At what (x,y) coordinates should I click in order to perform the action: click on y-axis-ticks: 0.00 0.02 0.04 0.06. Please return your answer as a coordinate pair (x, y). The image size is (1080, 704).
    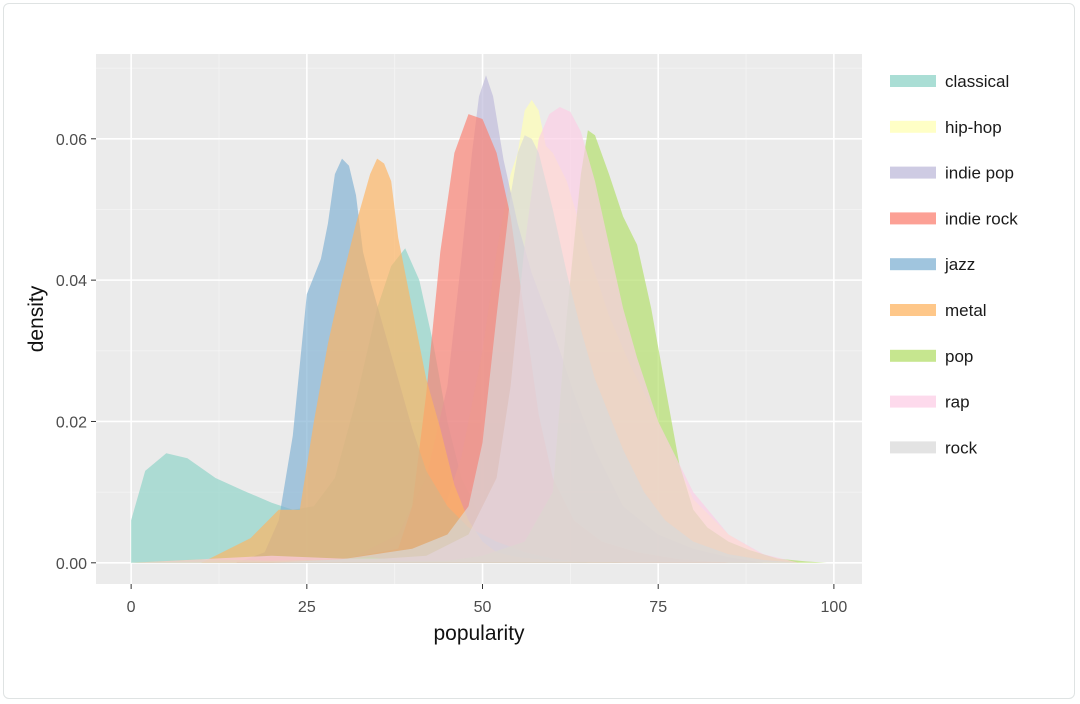
    Looking at the image, I should click on (76, 352).